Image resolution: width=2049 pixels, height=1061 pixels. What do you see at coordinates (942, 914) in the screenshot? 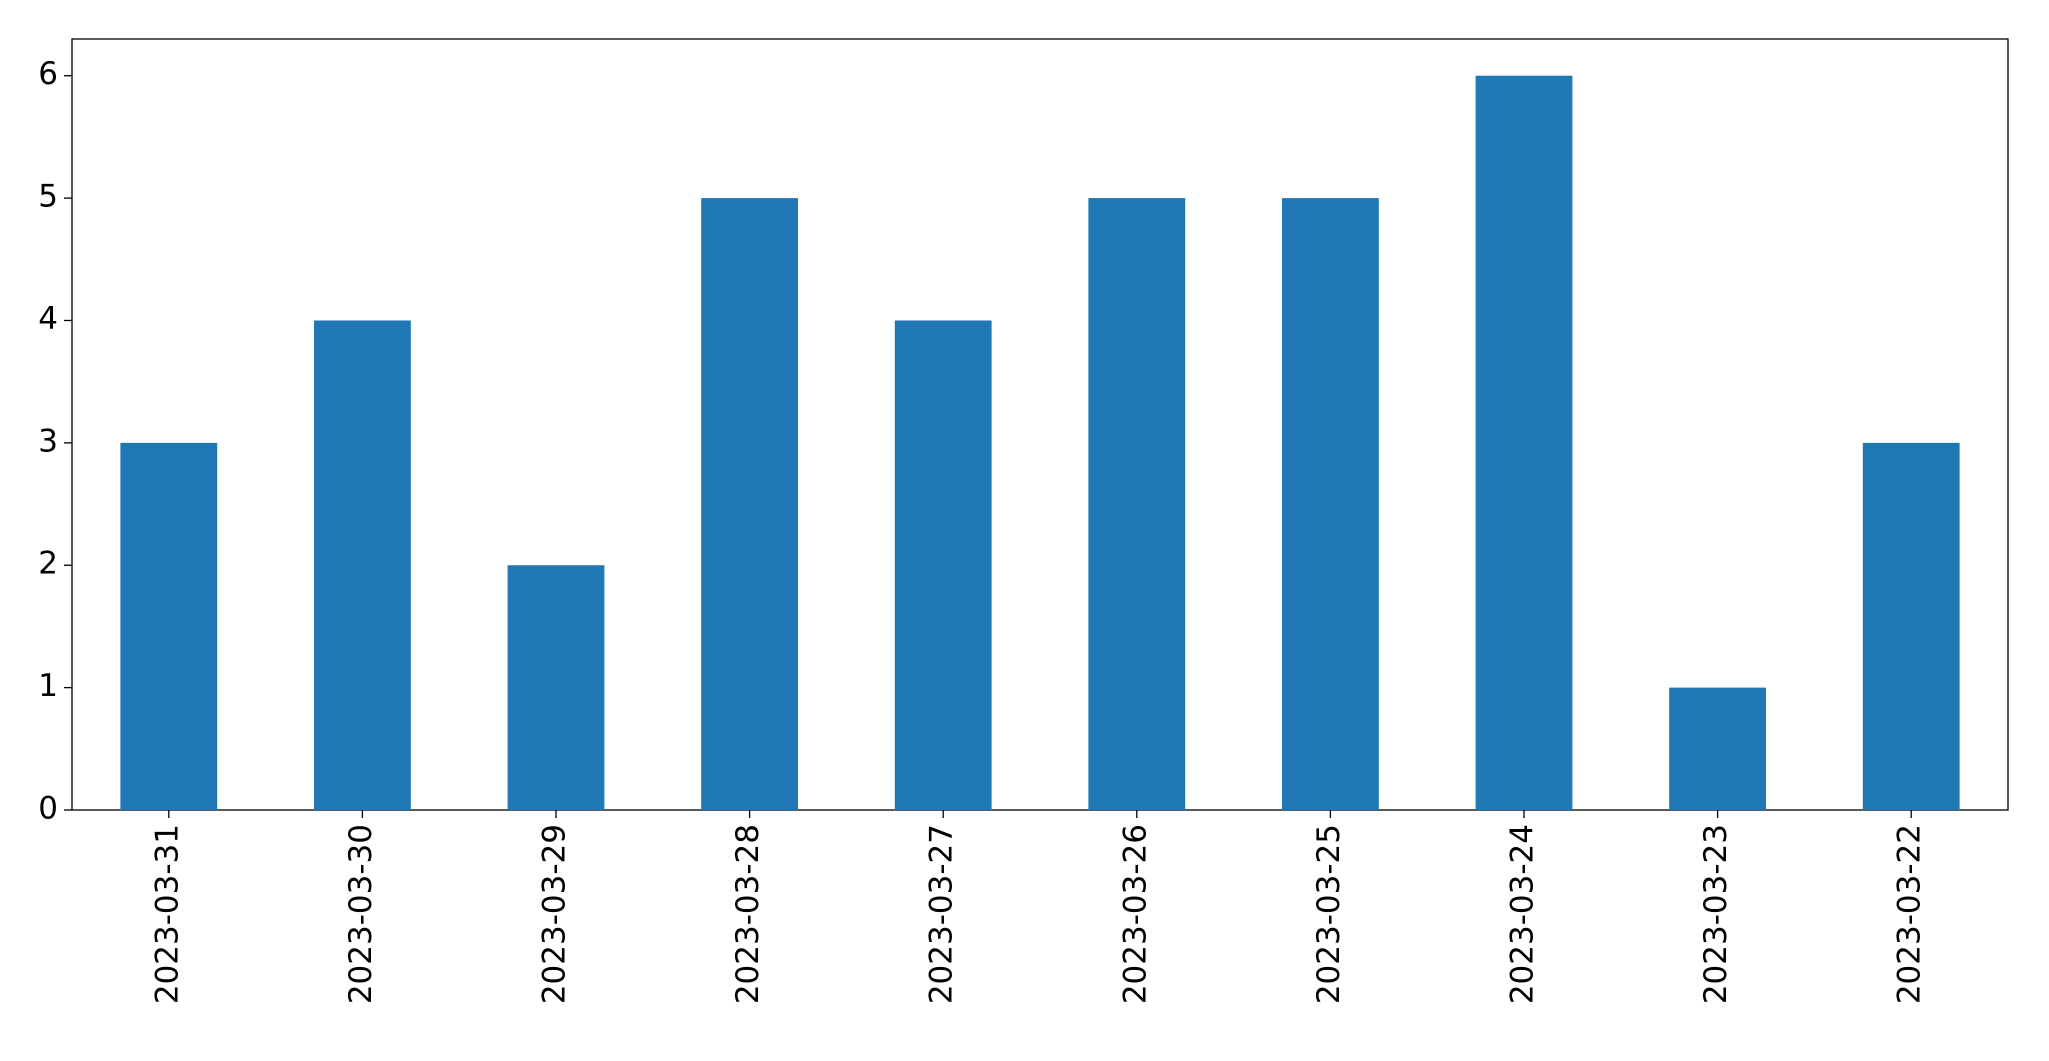
I see `x-tick-label: 2023-03-27` at bounding box center [942, 914].